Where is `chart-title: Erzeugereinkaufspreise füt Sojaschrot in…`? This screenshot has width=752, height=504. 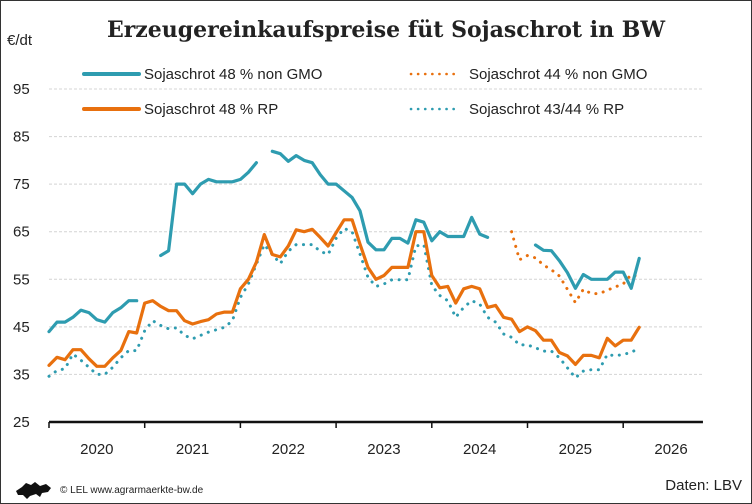 chart-title: Erzeugereinkaufspreise füt Sojaschrot in… is located at coordinates (386, 30).